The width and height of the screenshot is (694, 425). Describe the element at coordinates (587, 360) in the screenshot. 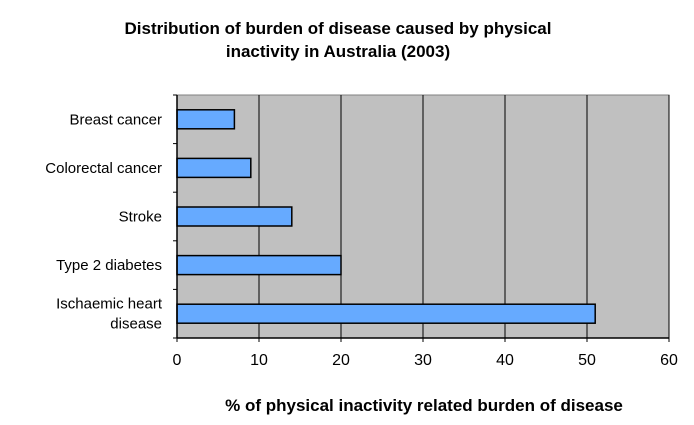

I see `x-tick-label: 50` at that location.